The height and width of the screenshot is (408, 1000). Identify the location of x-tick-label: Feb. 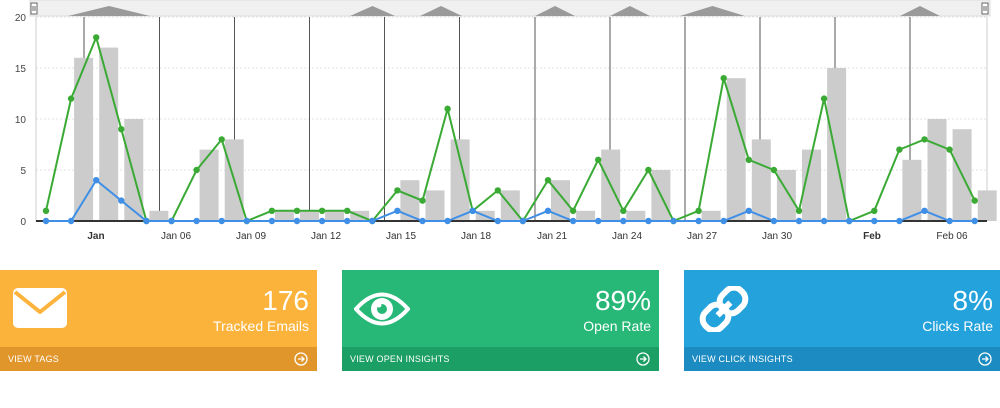
(872, 236).